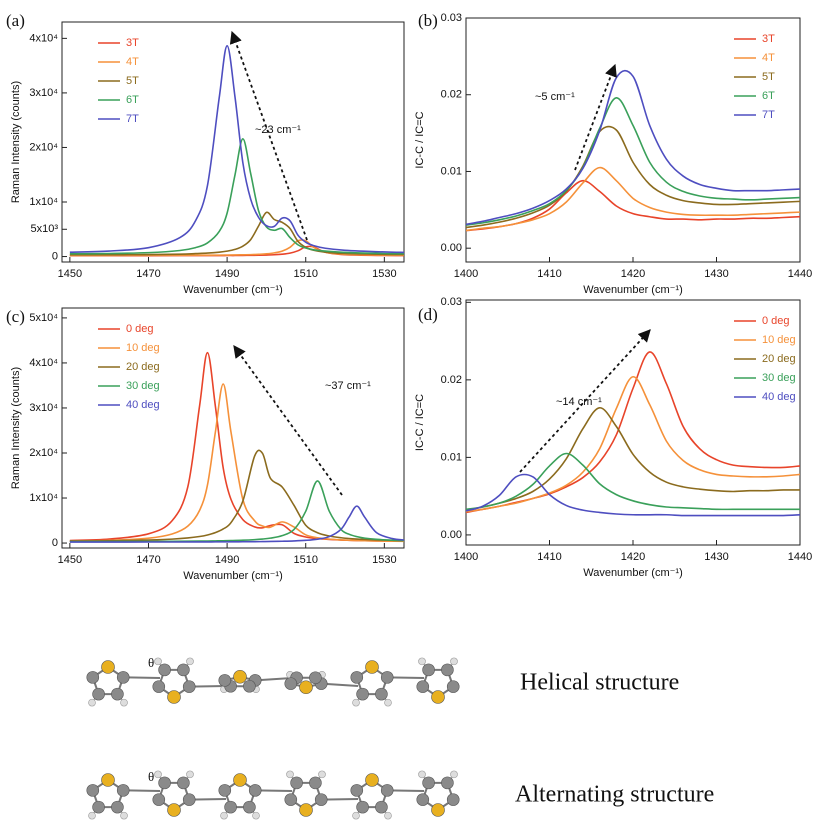 The height and width of the screenshot is (826, 814). Describe the element at coordinates (428, 314) in the screenshot. I see `panel-label: (d)` at that location.